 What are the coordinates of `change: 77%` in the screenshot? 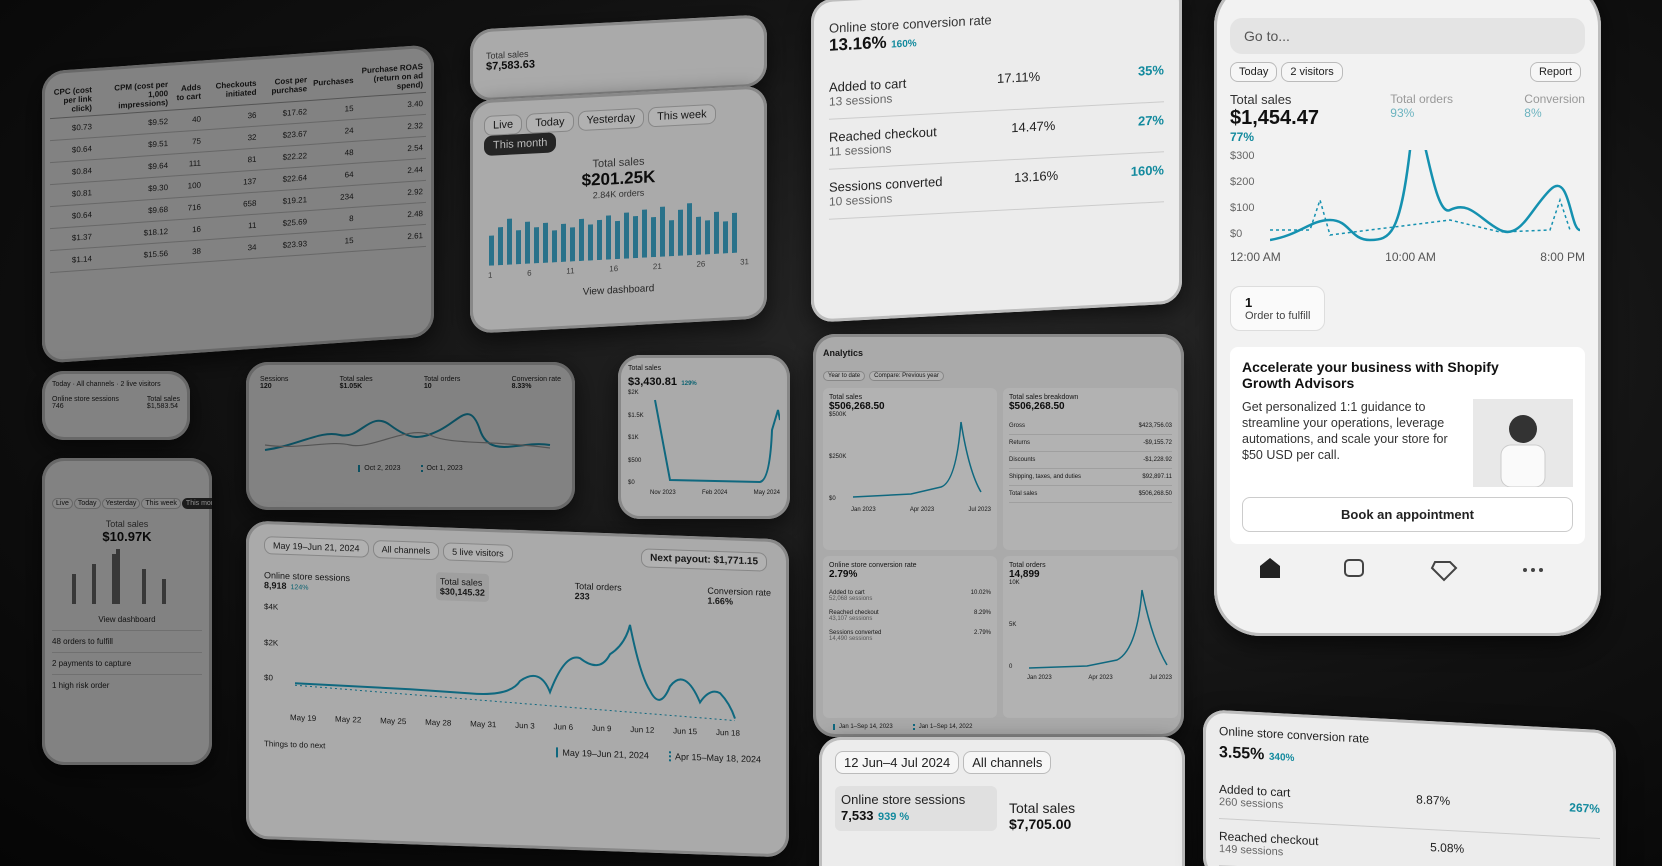 It's located at (1242, 137).